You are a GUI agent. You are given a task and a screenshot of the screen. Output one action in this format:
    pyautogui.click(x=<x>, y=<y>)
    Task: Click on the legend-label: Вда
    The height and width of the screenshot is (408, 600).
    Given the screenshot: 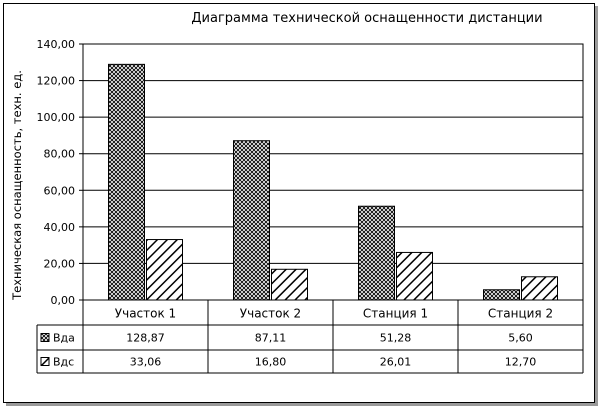 What is the action you would take?
    pyautogui.click(x=64, y=338)
    